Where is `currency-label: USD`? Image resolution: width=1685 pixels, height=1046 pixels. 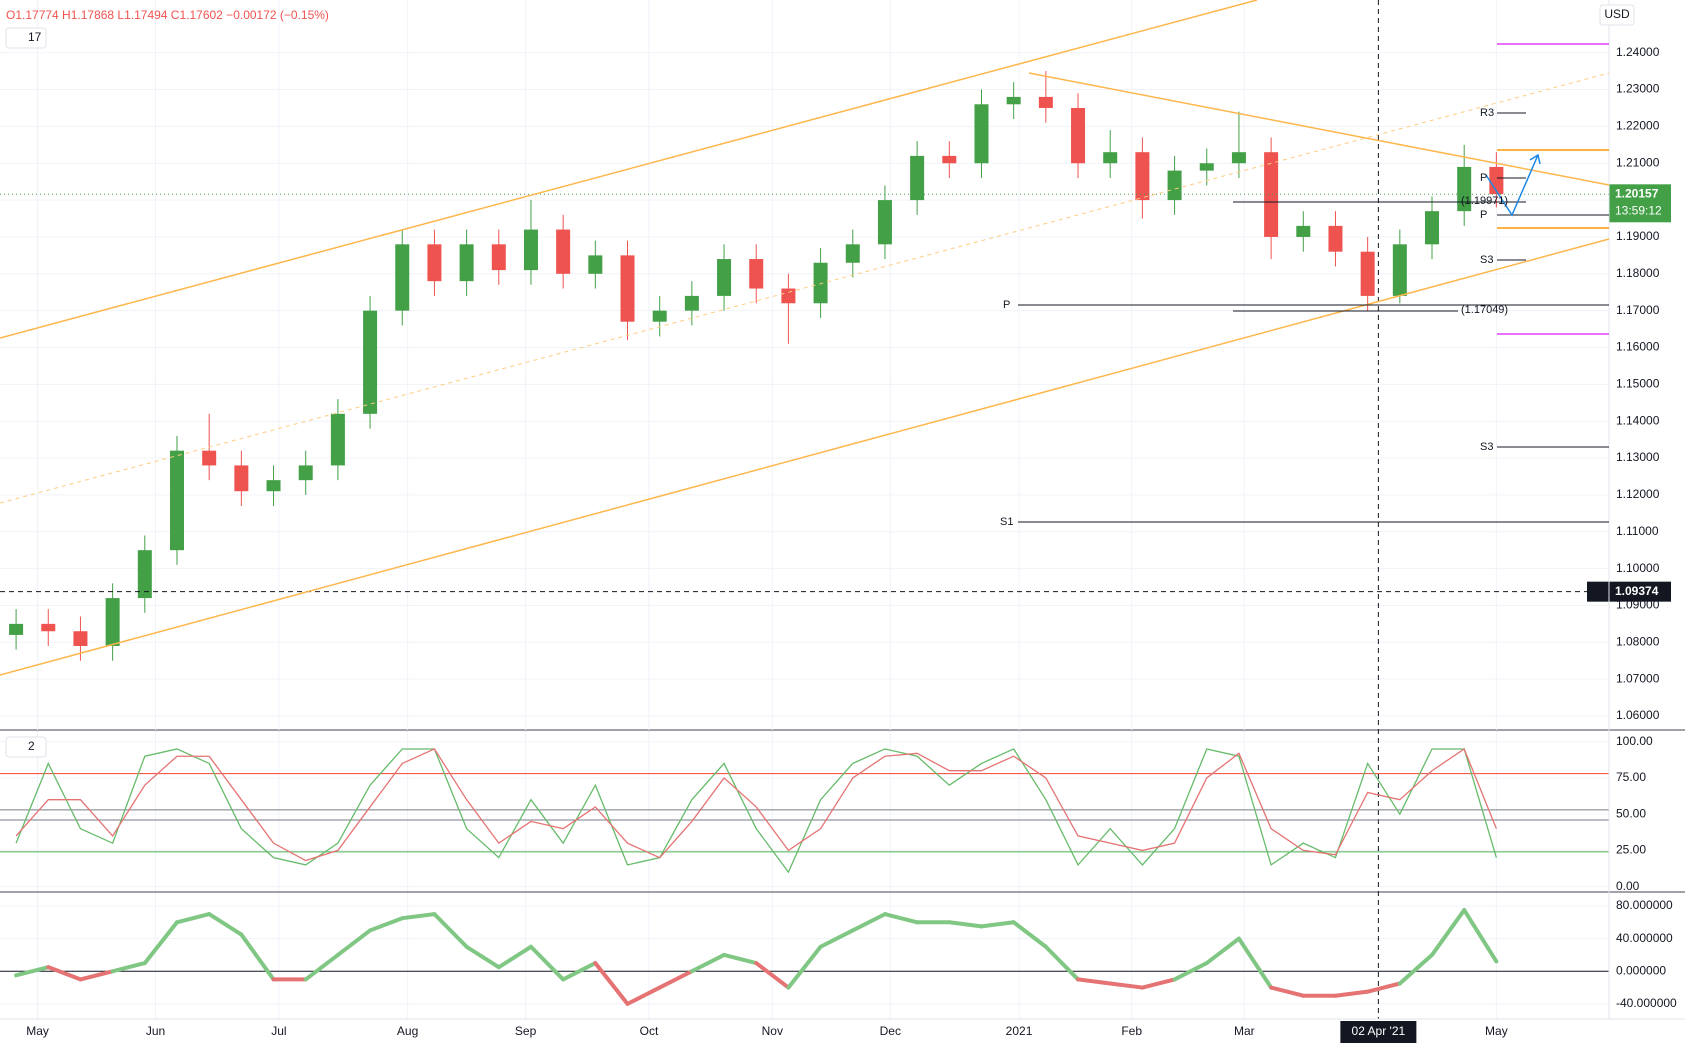 currency-label: USD is located at coordinates (1617, 14).